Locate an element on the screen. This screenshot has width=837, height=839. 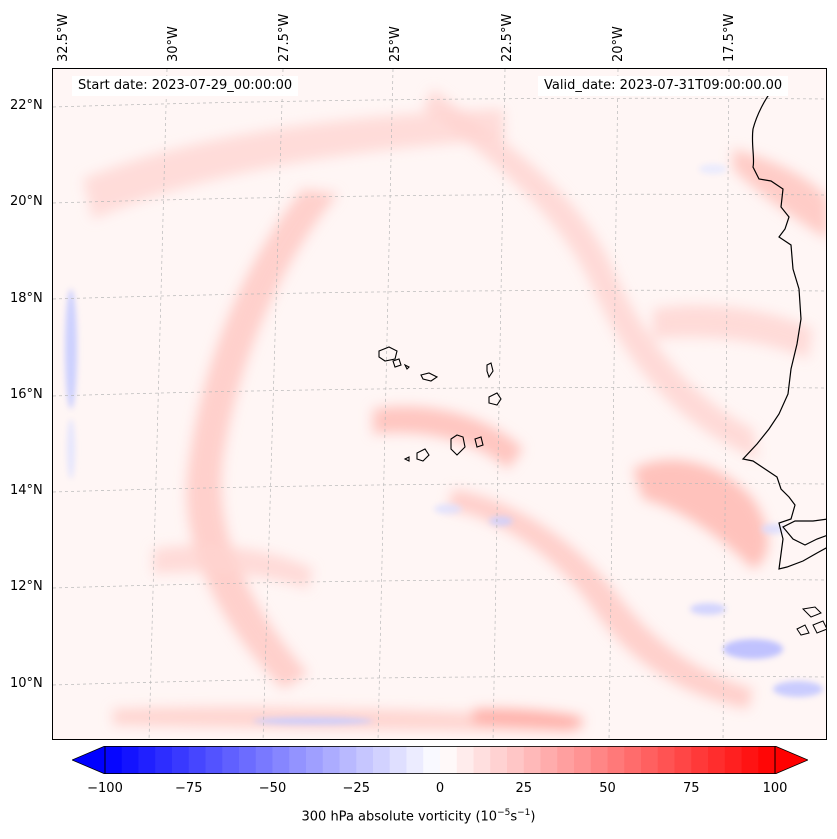
lon-label-22.5W: 22.5°W is located at coordinates (507, 37).